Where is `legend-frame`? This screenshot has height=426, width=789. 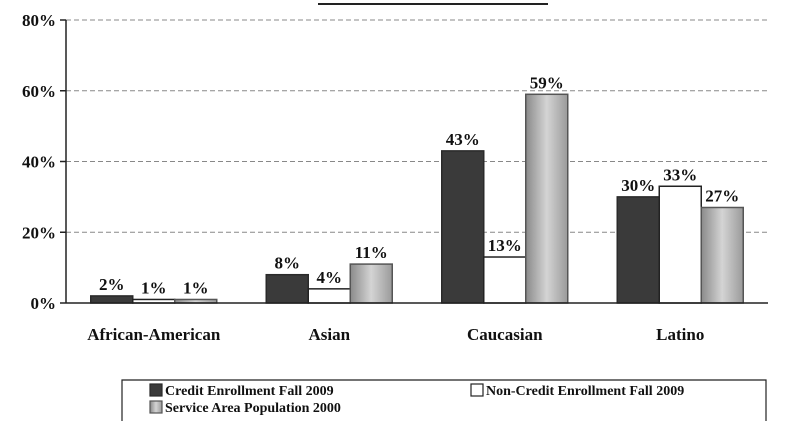 legend-frame is located at coordinates (444, 400).